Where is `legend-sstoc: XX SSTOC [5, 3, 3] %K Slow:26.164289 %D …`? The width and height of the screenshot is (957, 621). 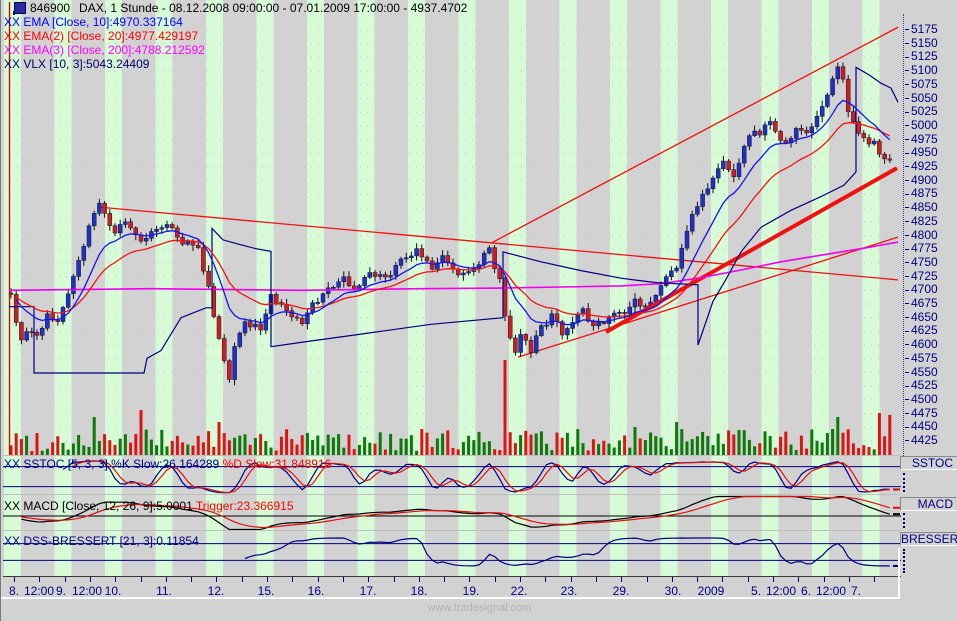 legend-sstoc: XX SSTOC [5, 3, 3] %K Slow:26.164289 %D … is located at coordinates (167, 464).